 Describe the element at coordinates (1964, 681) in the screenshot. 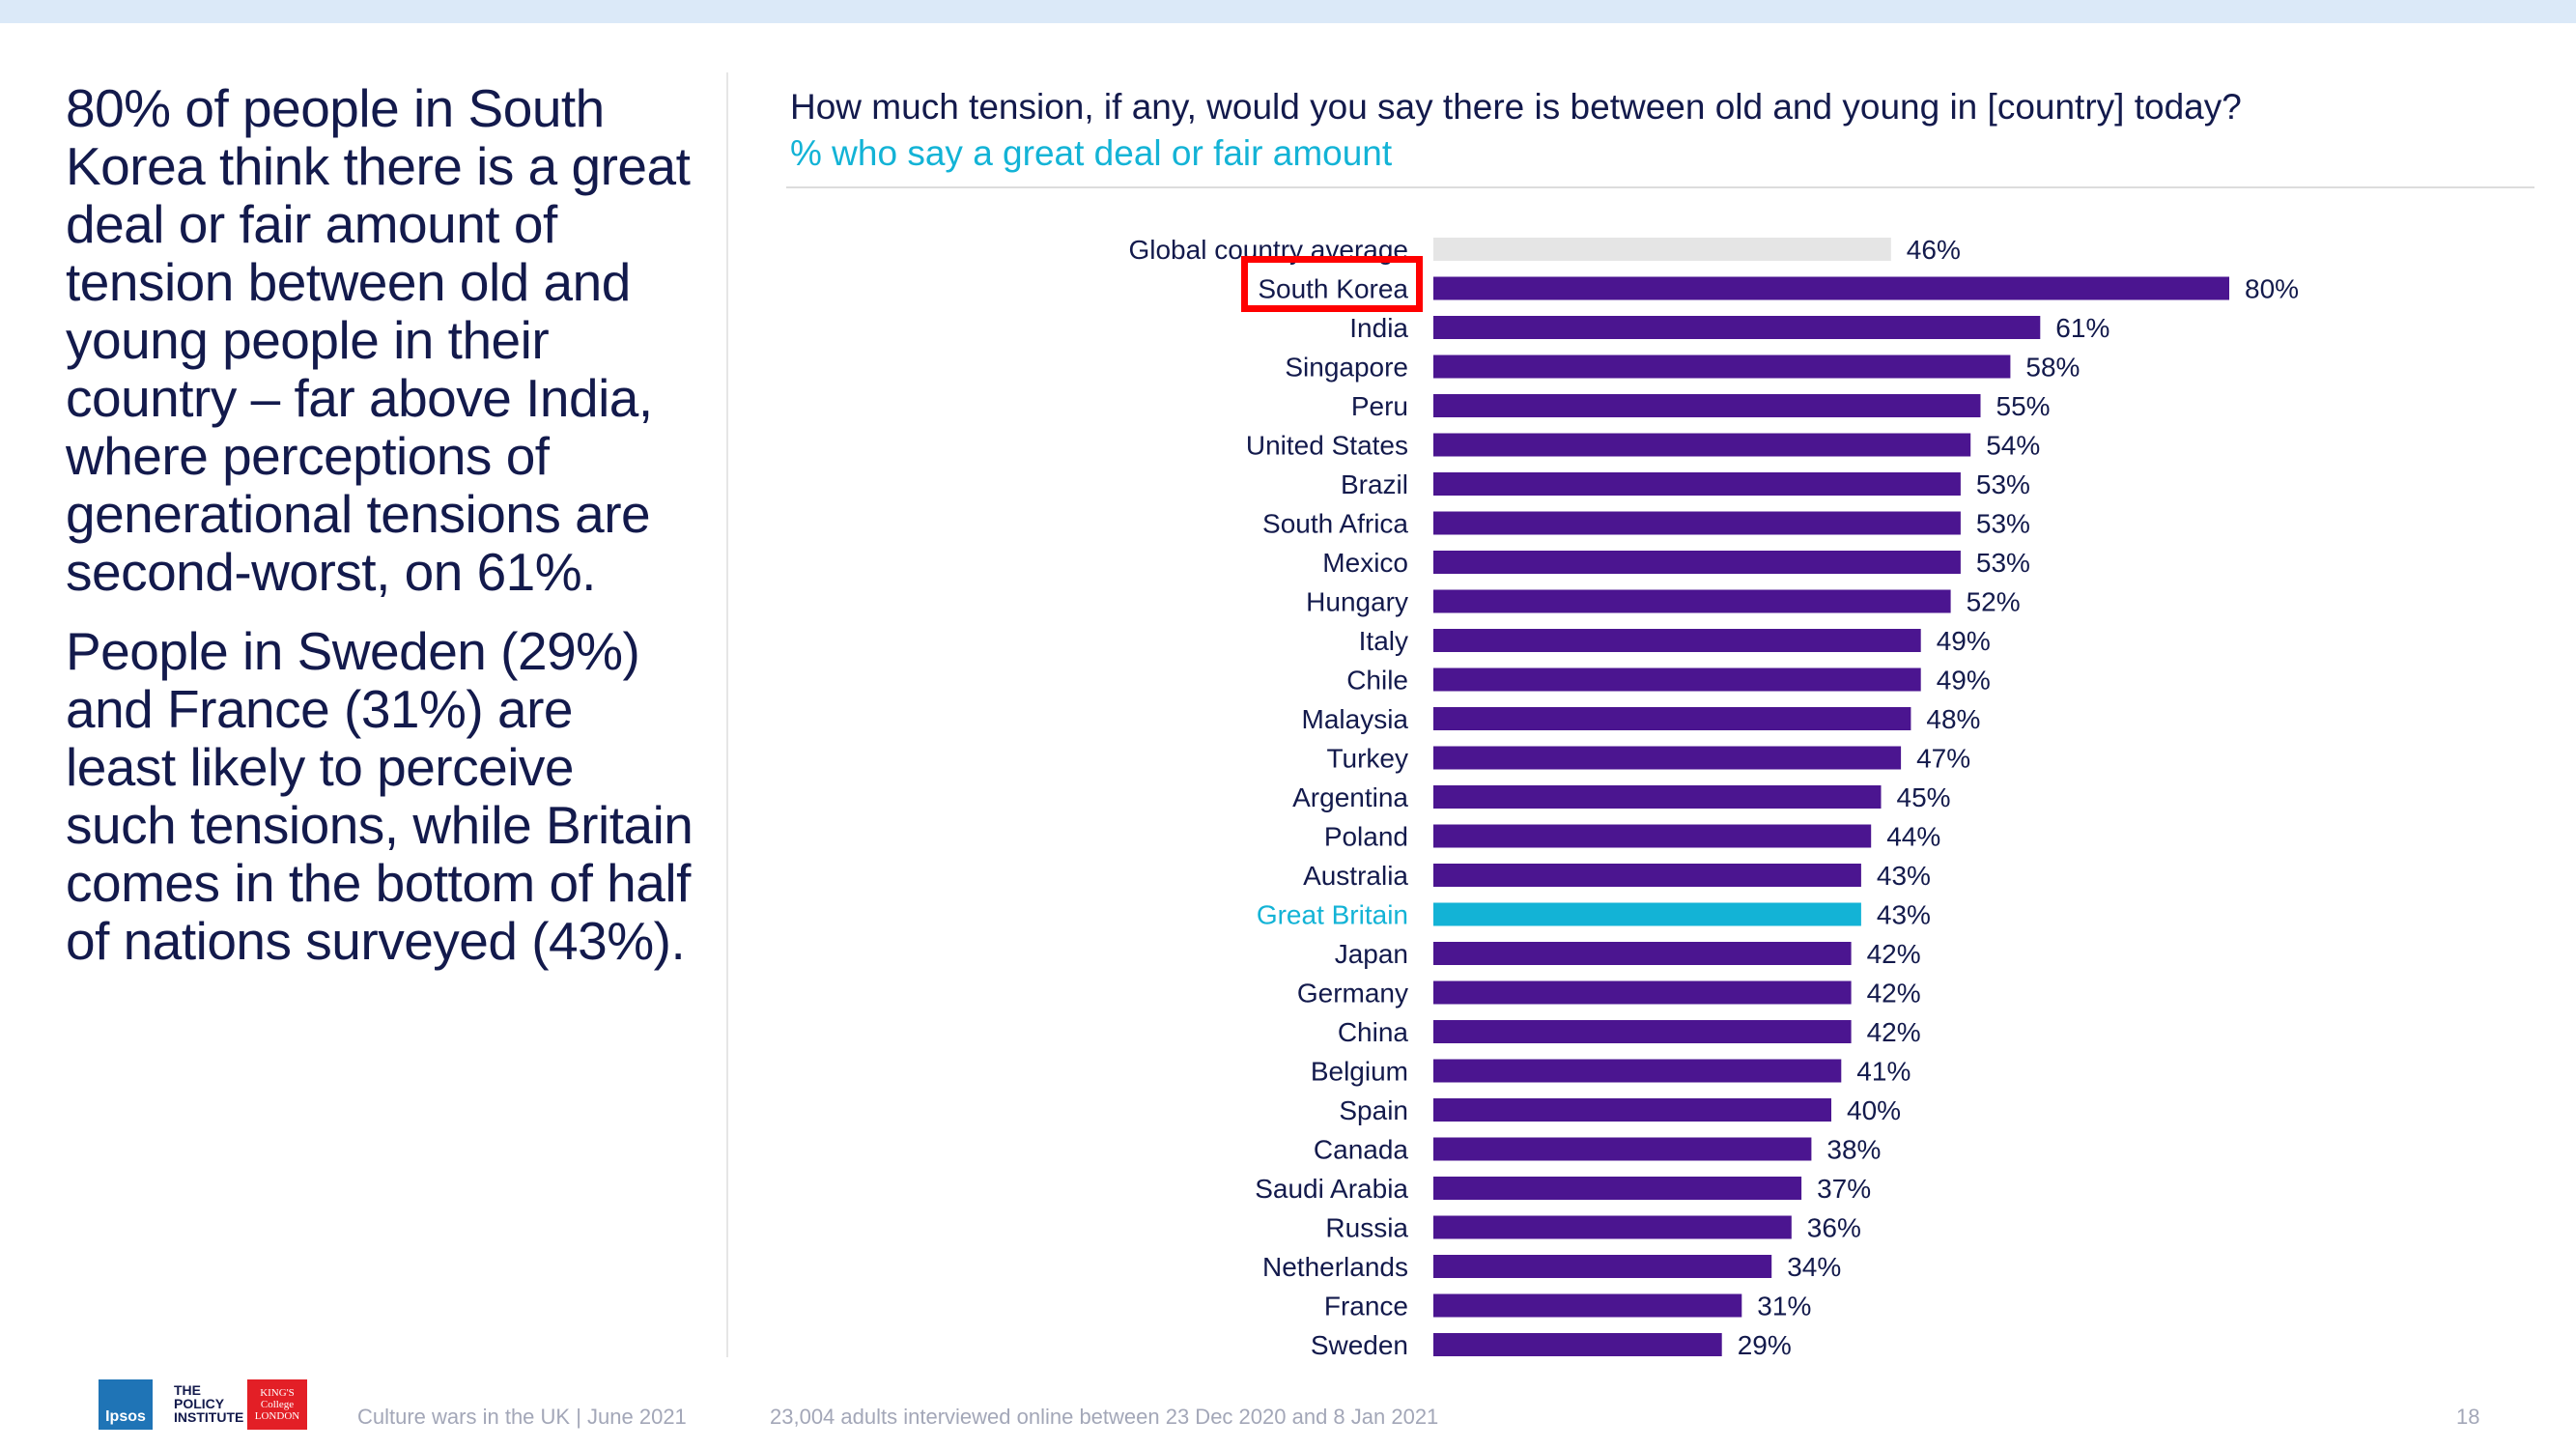

I see `value-label-chile: 49%` at that location.